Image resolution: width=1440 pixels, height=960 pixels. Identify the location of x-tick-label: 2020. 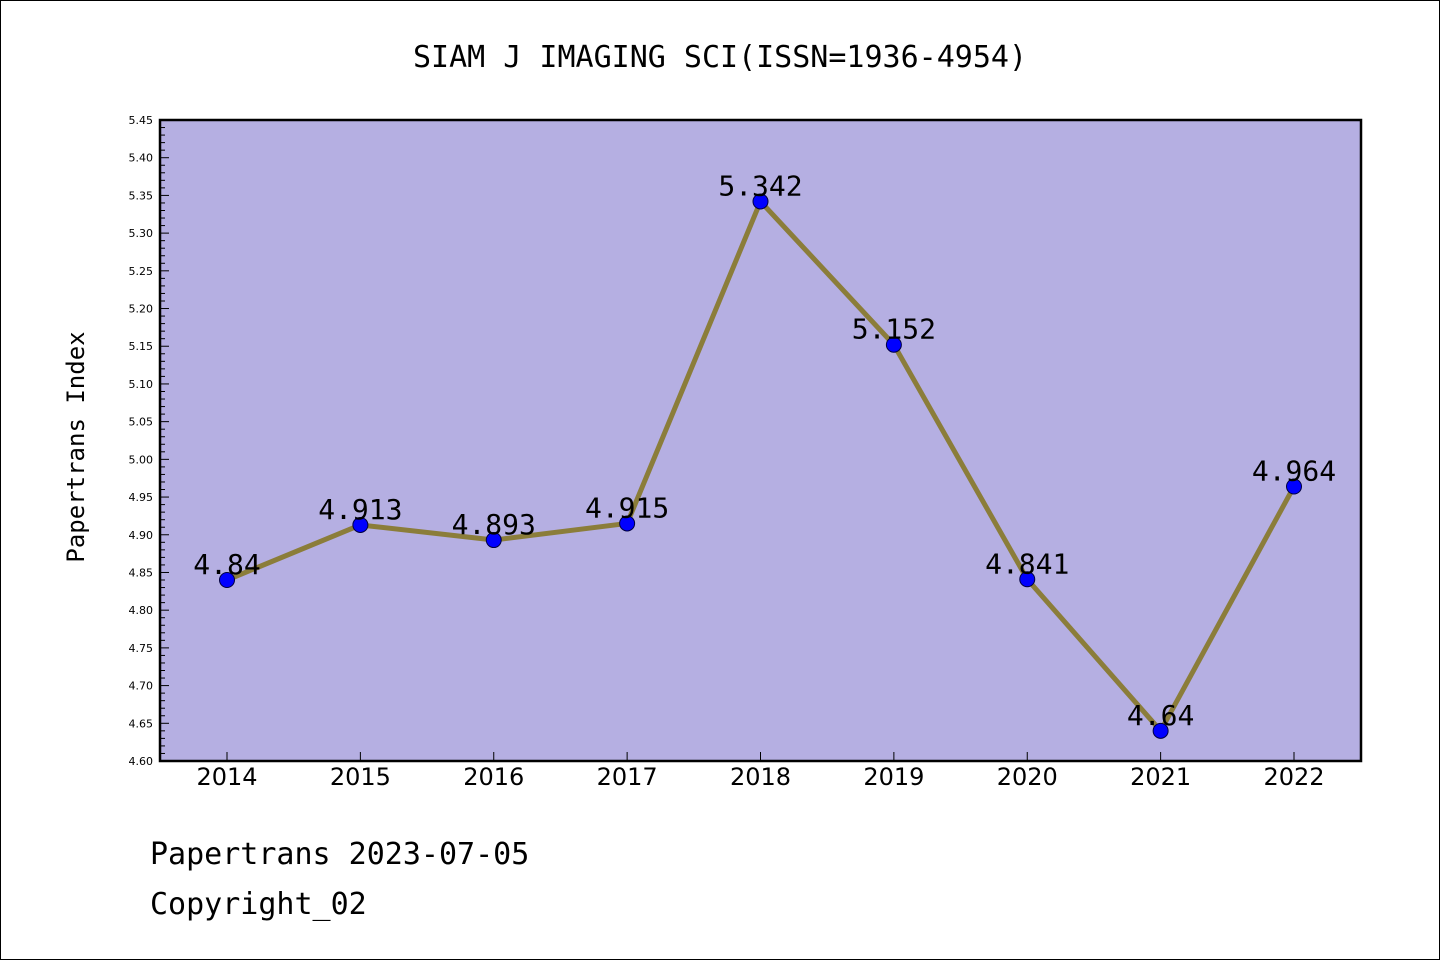
(1027, 777).